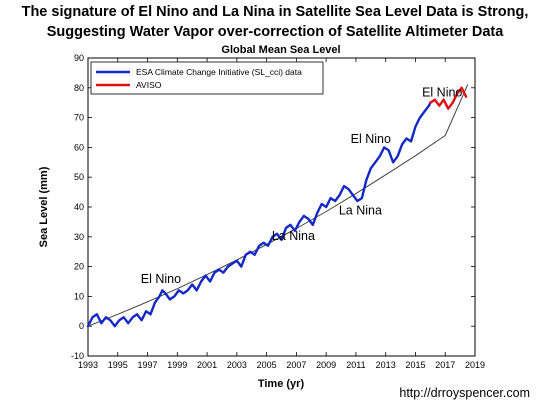 This screenshot has width=550, height=413. What do you see at coordinates (81, 326) in the screenshot?
I see `y-tick-label: 0` at bounding box center [81, 326].